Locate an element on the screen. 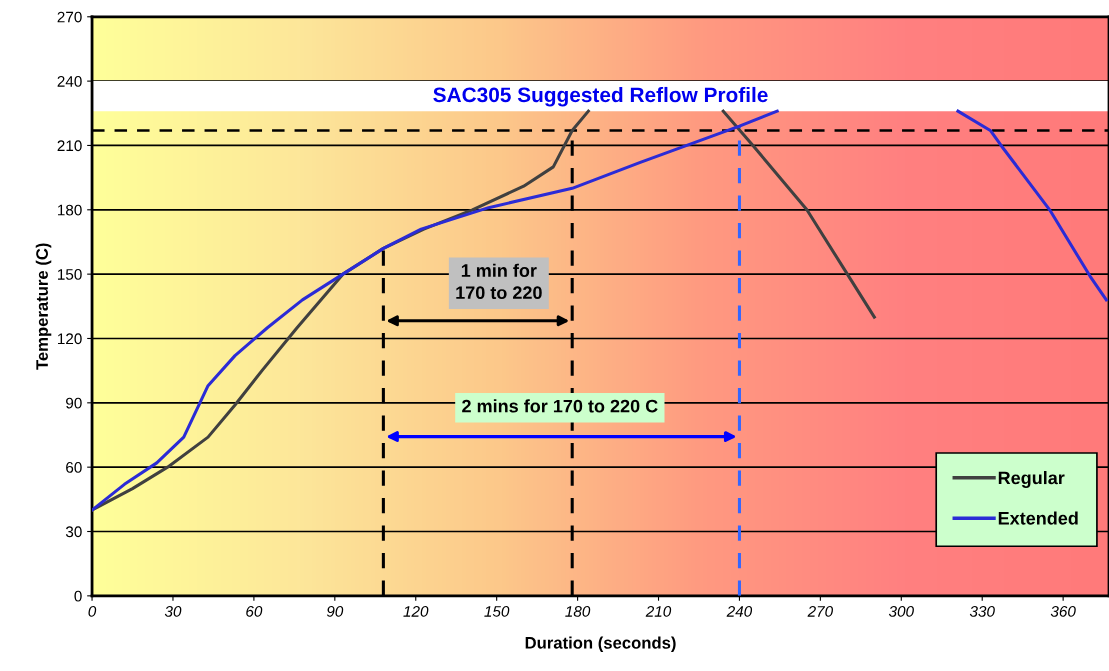 The image size is (1109, 671). x-tick-label: 30 is located at coordinates (173, 611).